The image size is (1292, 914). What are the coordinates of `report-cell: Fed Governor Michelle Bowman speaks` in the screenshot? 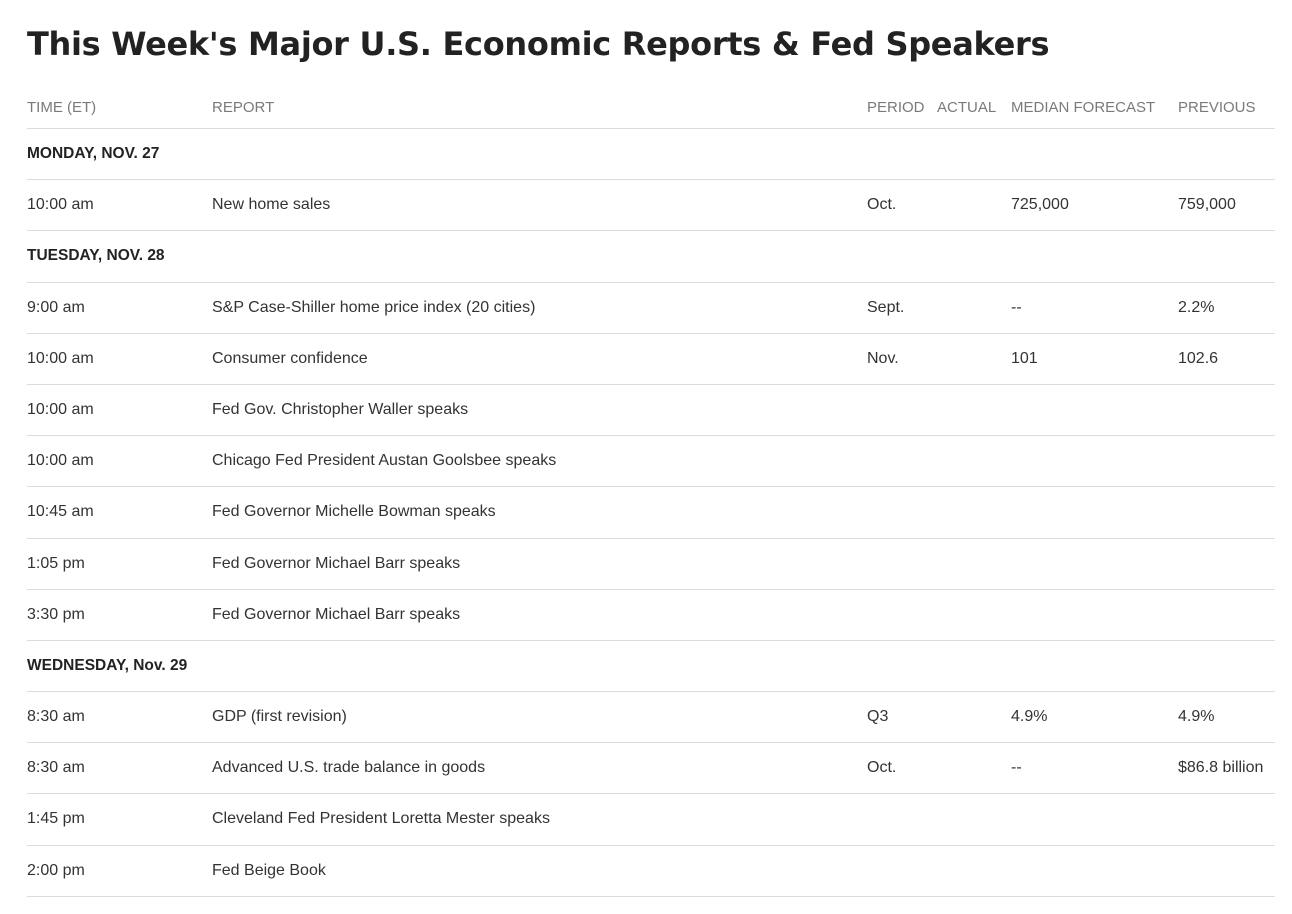 It's located at (354, 512).